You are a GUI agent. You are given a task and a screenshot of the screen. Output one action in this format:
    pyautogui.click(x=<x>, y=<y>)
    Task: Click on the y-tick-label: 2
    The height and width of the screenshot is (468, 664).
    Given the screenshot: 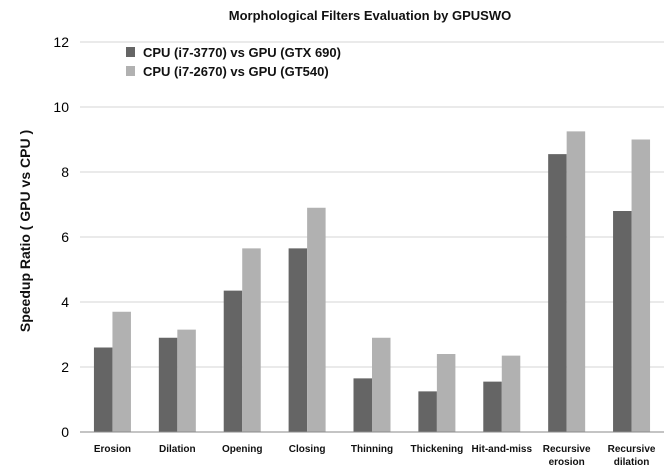 What is the action you would take?
    pyautogui.click(x=65, y=367)
    